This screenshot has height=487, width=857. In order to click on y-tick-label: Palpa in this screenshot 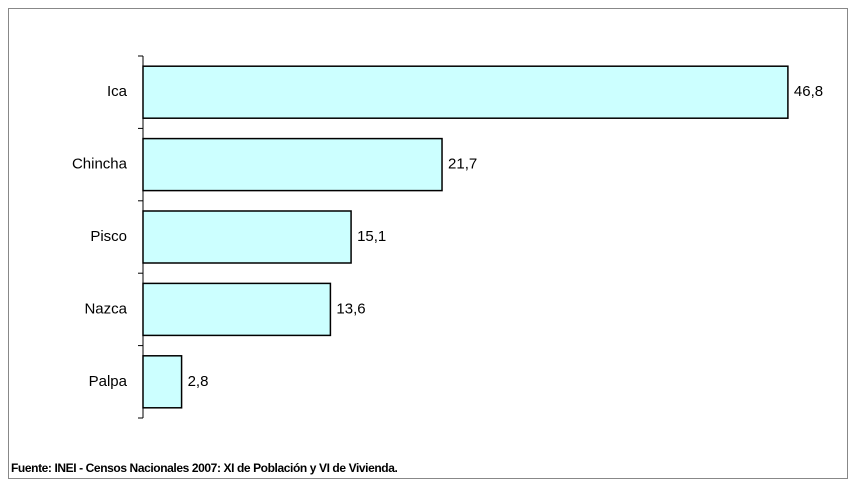, I will do `click(108, 381)`.